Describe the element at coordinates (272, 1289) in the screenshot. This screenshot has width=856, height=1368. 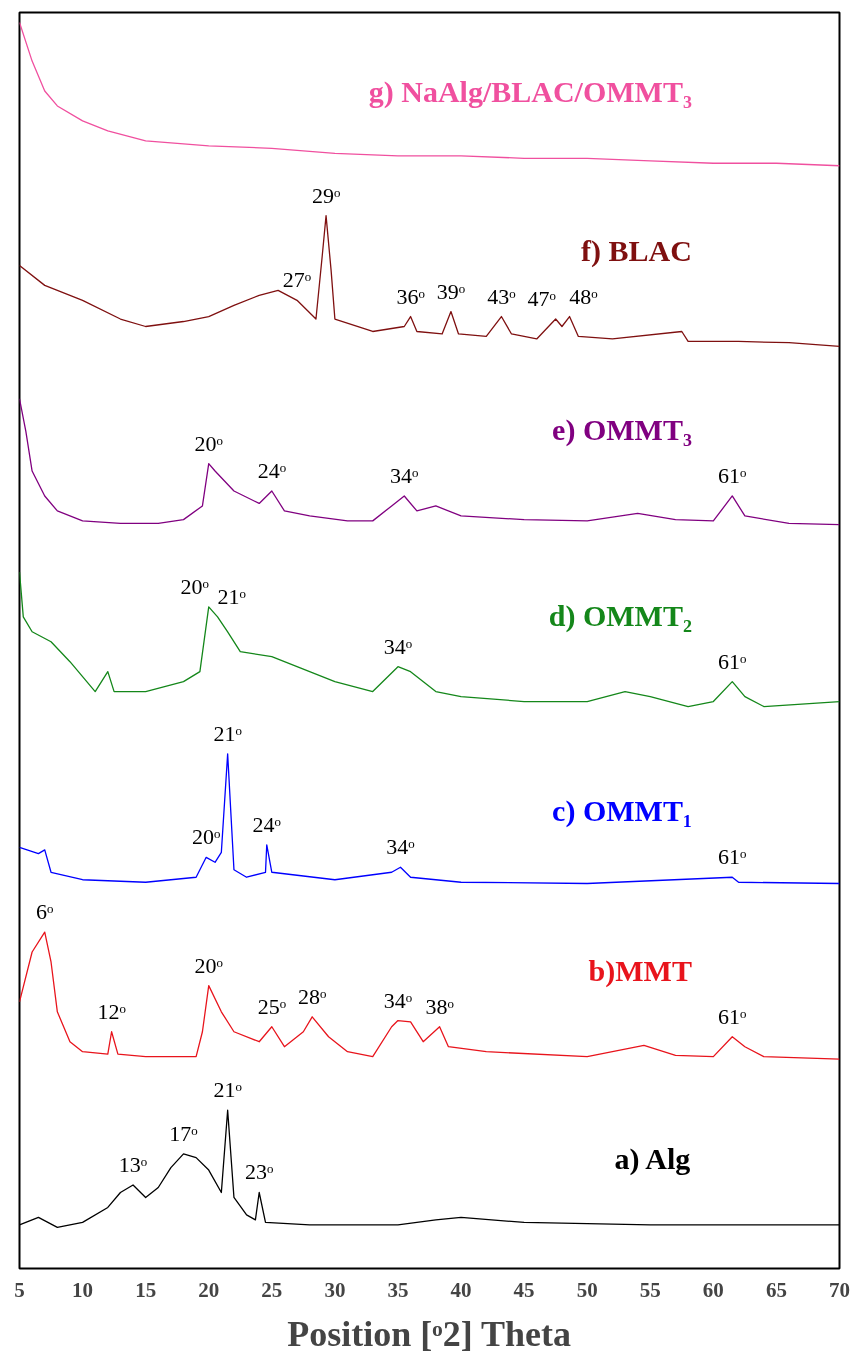
I see `x-tick-label: 25` at that location.